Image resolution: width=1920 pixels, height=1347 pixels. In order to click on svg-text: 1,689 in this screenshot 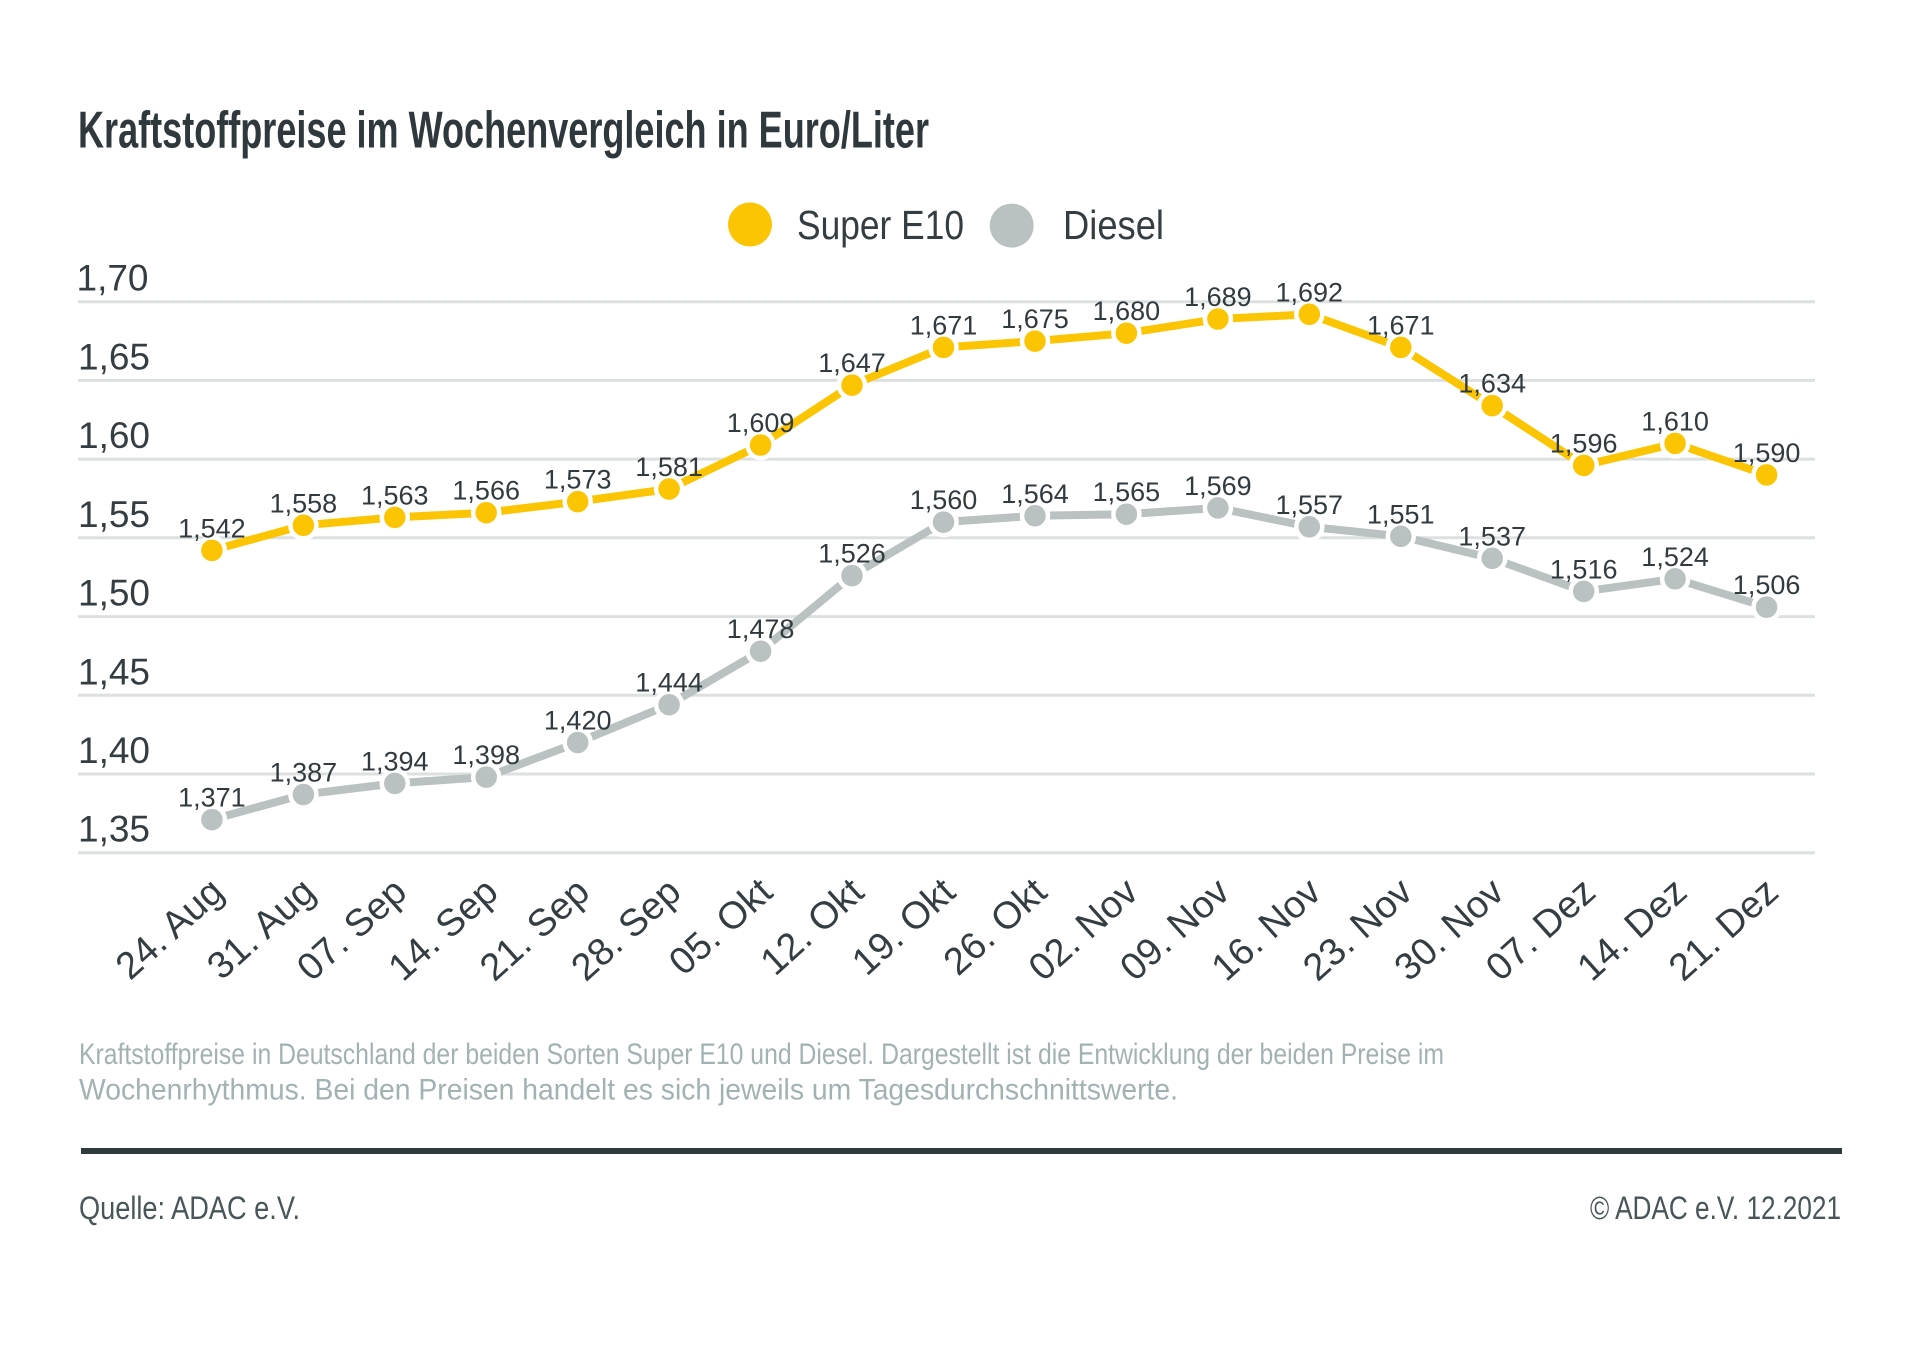, I will do `click(1218, 297)`.